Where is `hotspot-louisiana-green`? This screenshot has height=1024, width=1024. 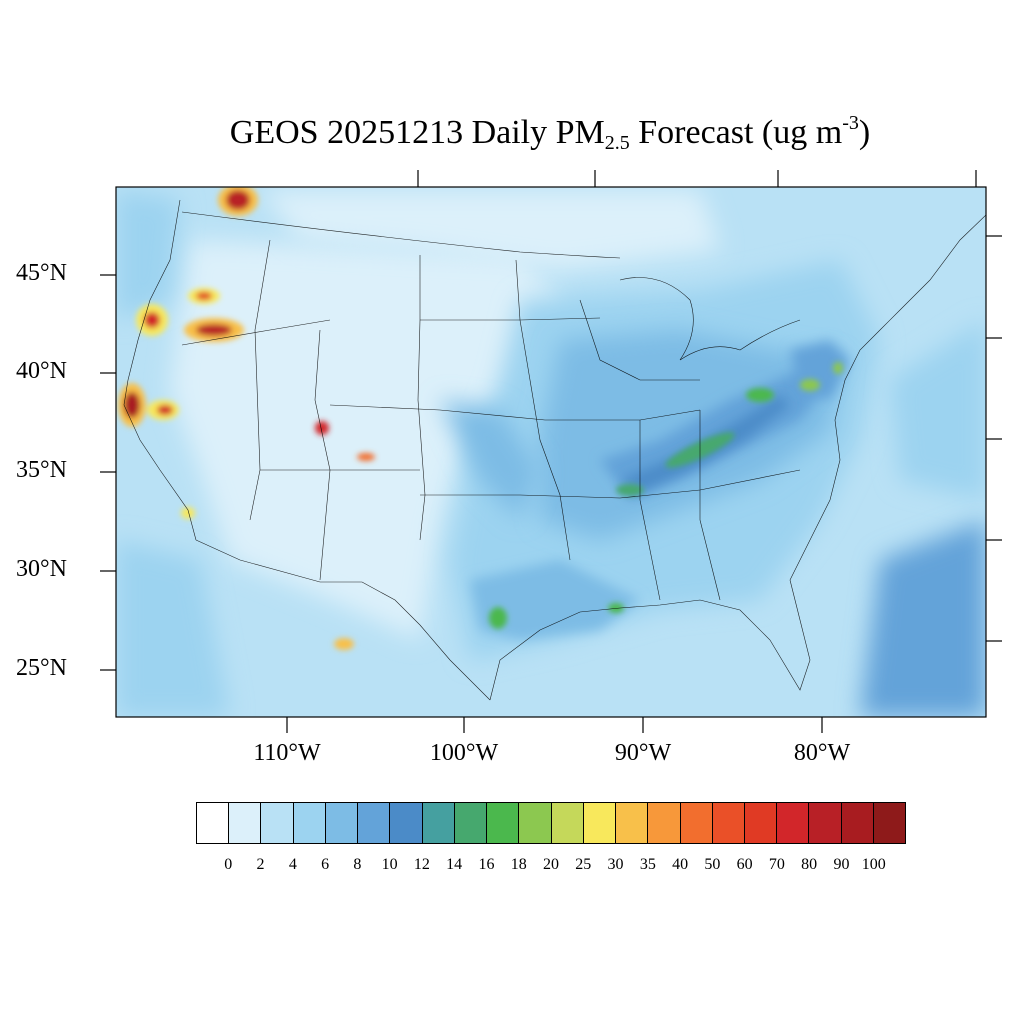 hotspot-louisiana-green is located at coordinates (616, 608).